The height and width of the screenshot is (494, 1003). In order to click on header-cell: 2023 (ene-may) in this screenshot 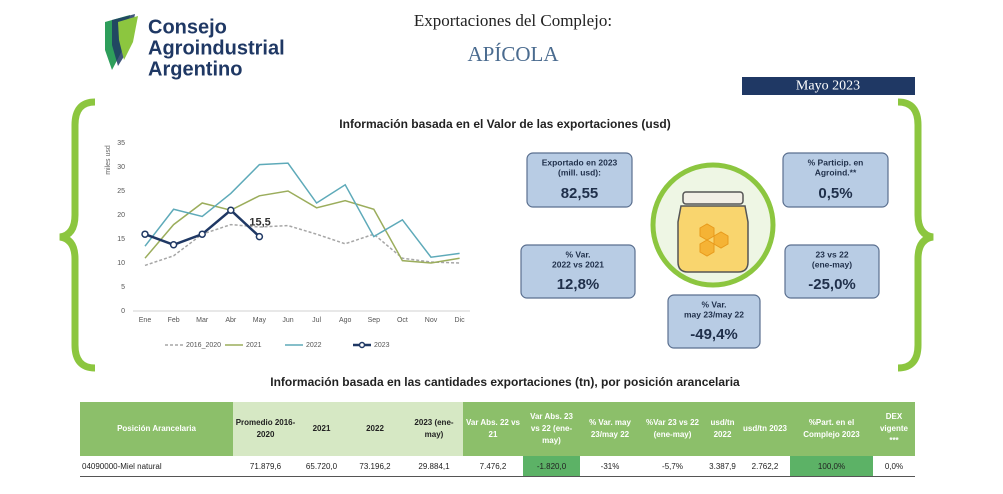, I will do `click(434, 429)`.